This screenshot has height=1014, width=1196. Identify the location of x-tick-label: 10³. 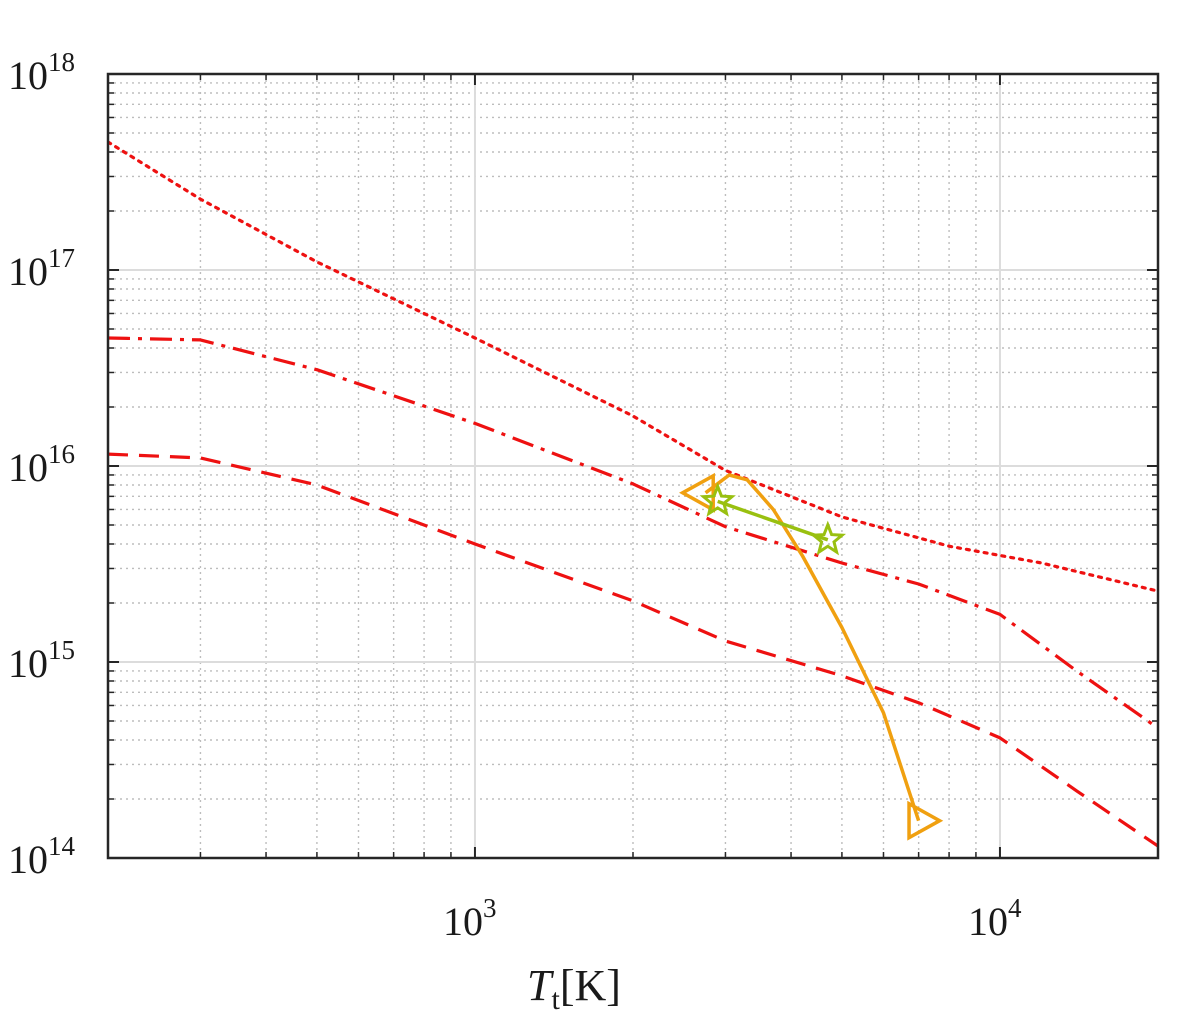
(470, 918).